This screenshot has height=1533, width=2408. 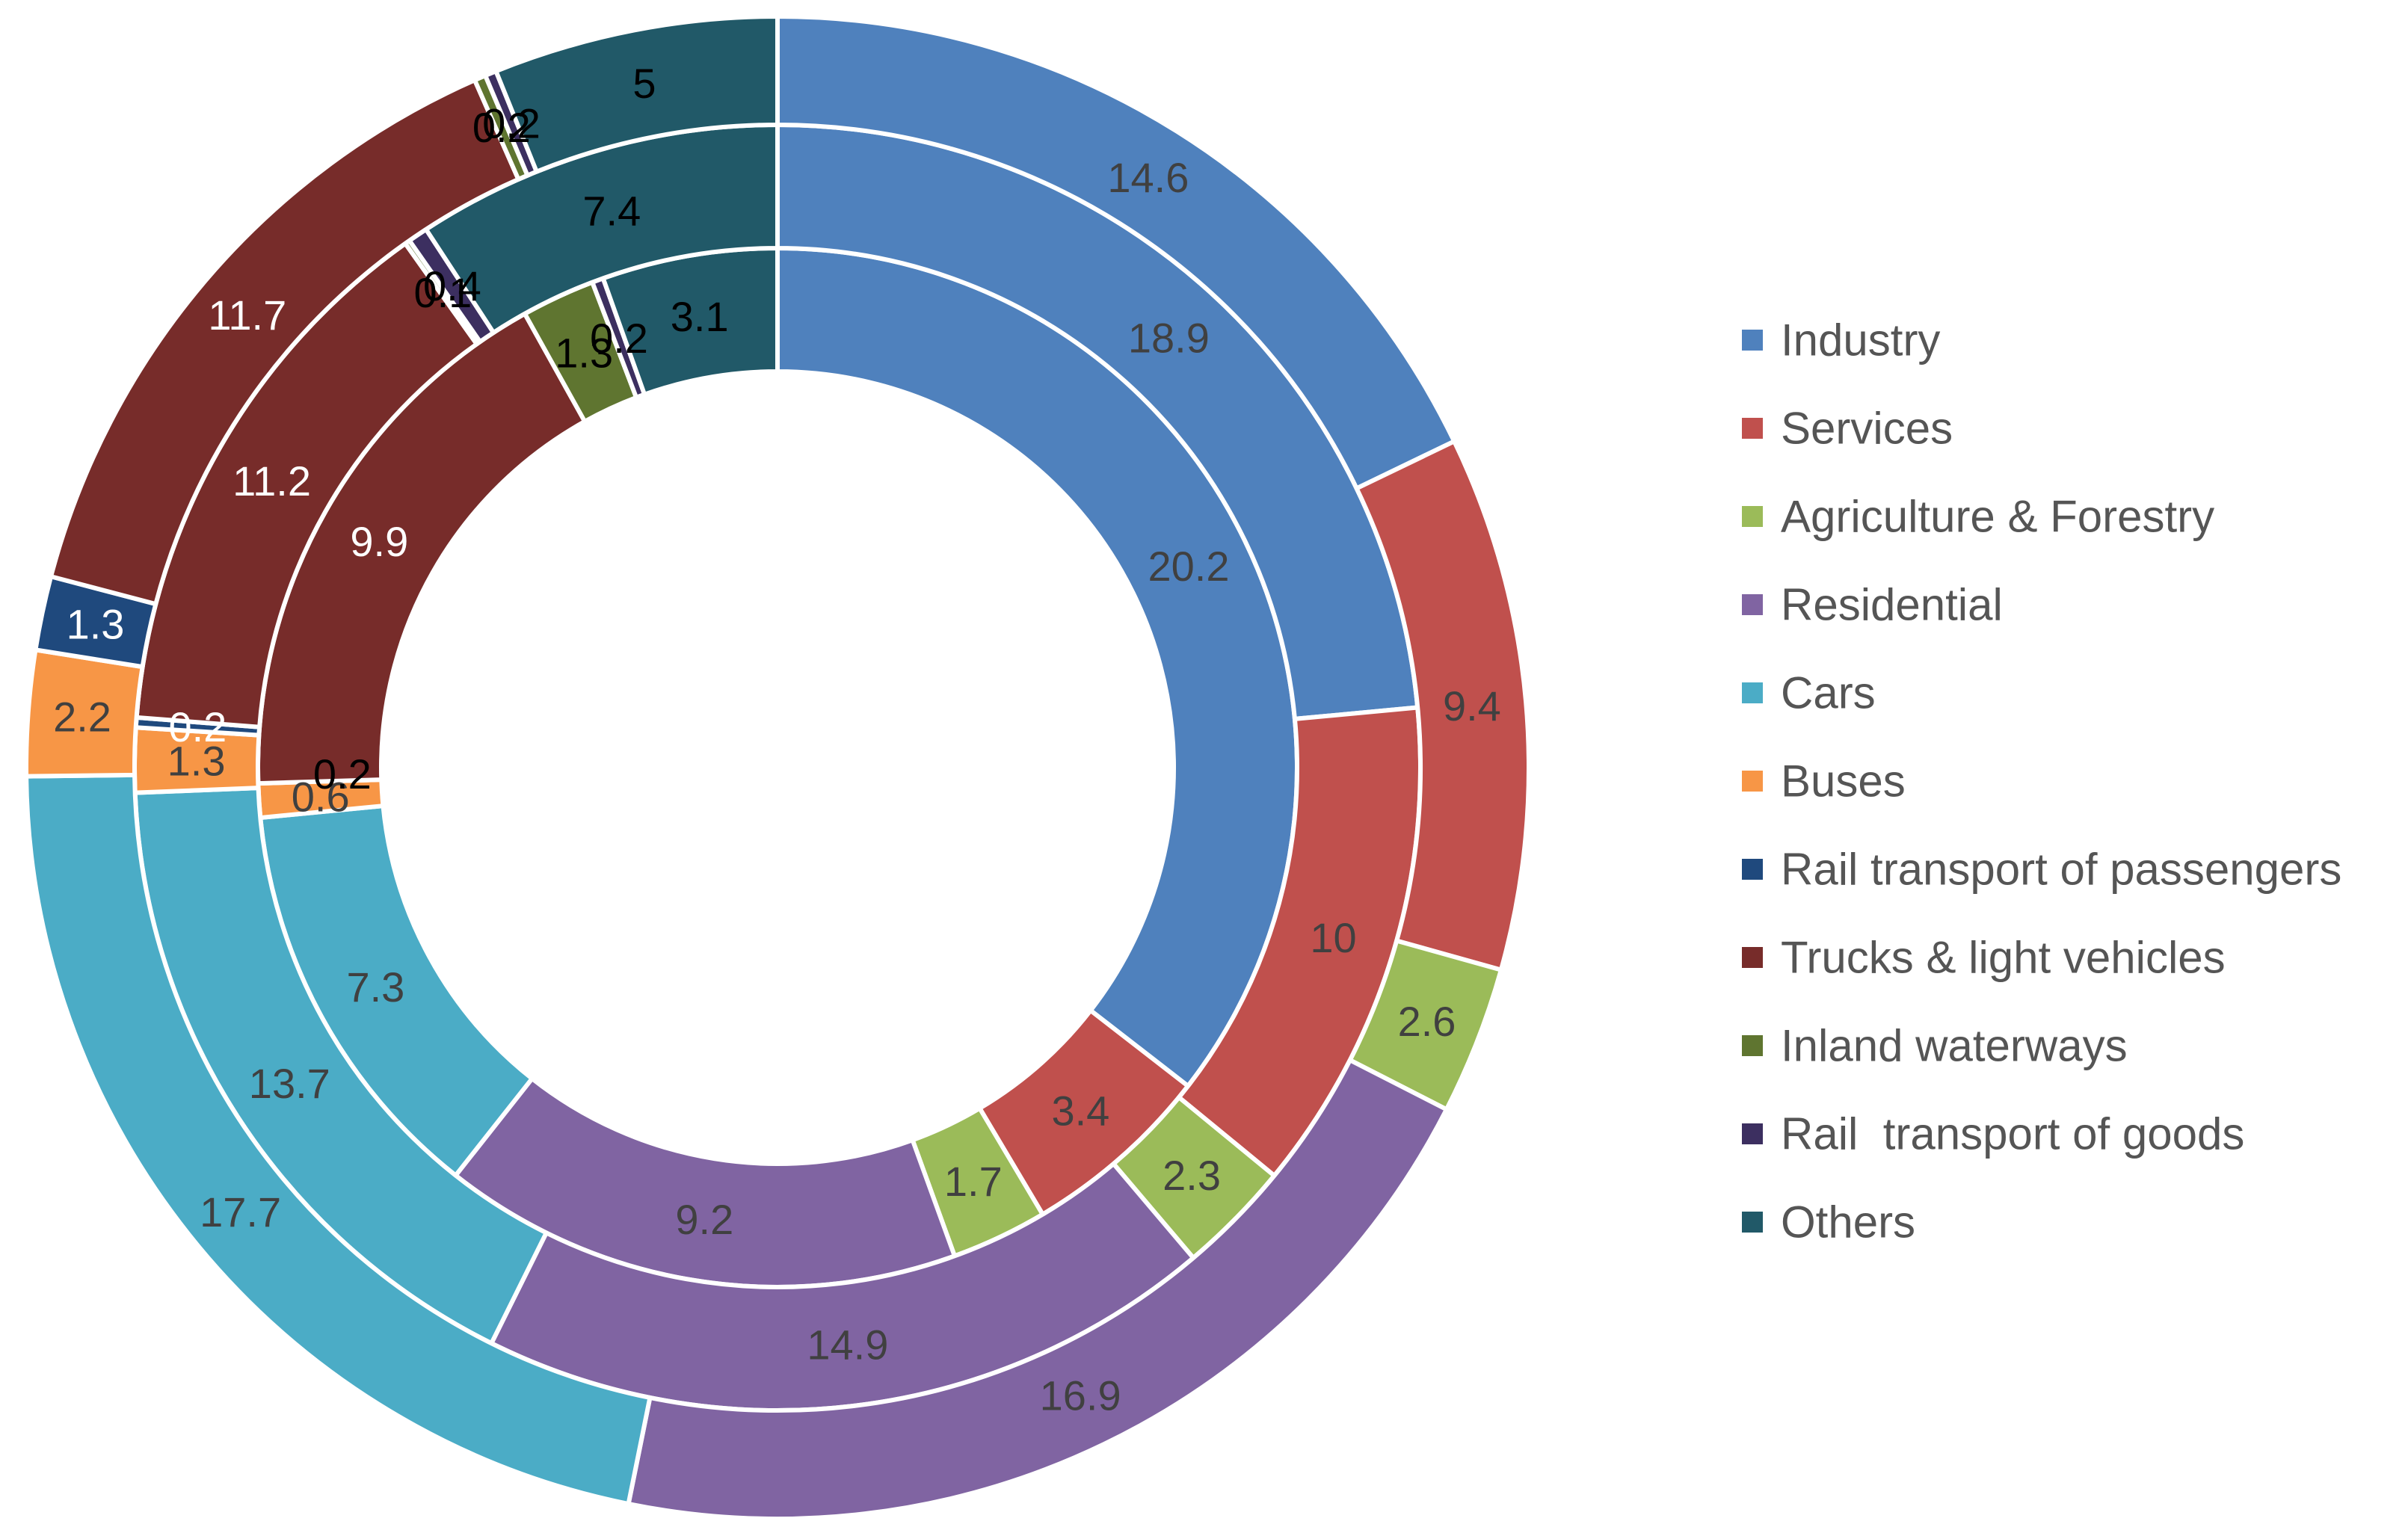 What do you see at coordinates (2003, 958) in the screenshot?
I see `legend-label-trucks-and-light-vehicles: Trucks & light vehicles` at bounding box center [2003, 958].